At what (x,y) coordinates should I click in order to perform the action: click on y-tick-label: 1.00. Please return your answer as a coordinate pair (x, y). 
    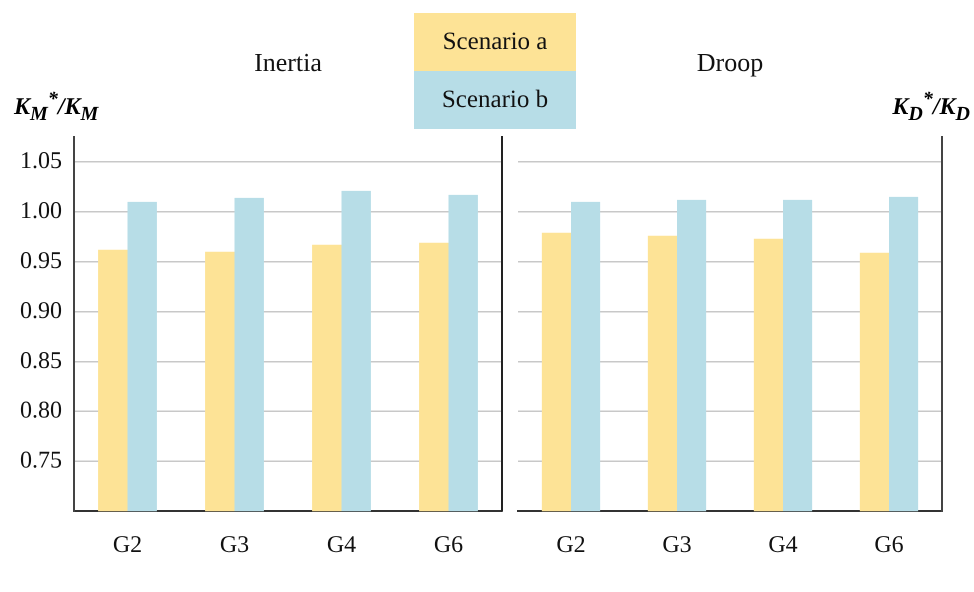
    Looking at the image, I should click on (41, 211).